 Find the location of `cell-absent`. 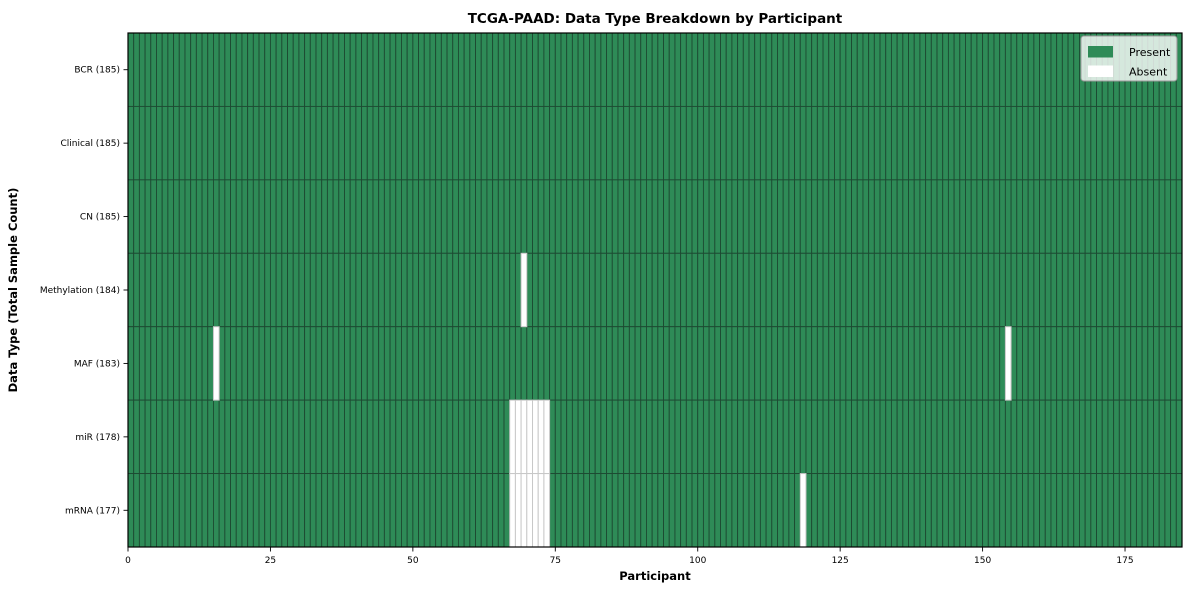

cell-absent is located at coordinates (512, 437).